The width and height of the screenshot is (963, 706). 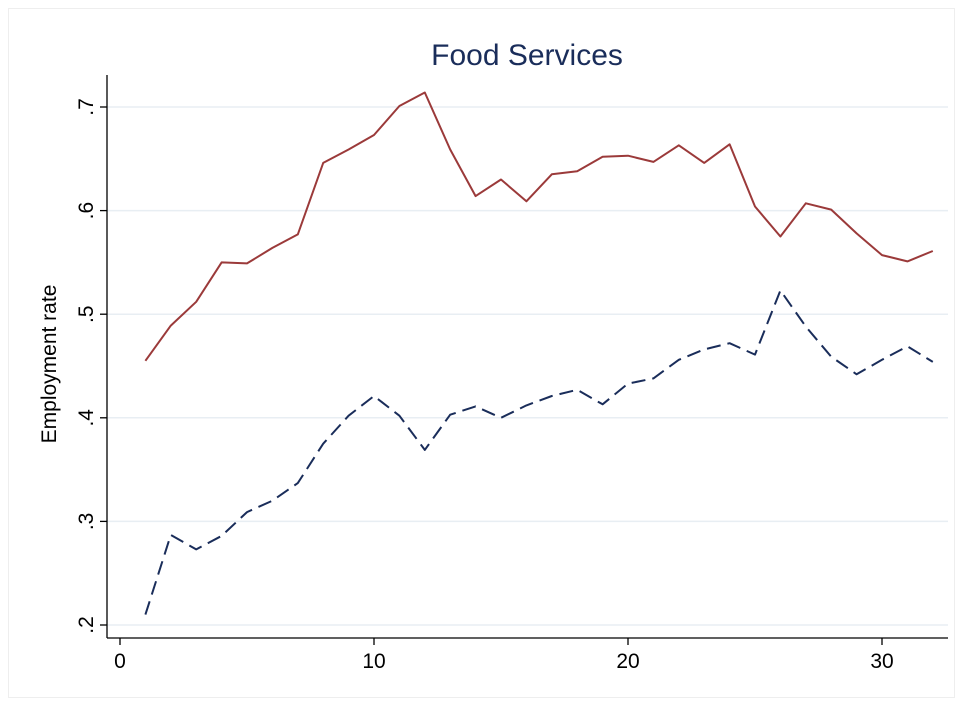 I want to click on x-tick-label: 30, so click(x=881, y=661).